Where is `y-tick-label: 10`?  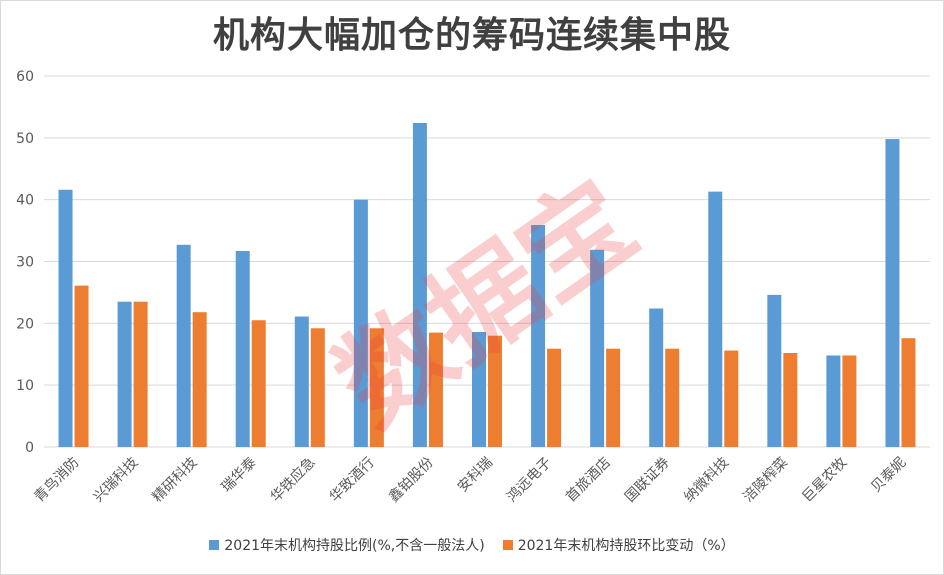 y-tick-label: 10 is located at coordinates (25, 386).